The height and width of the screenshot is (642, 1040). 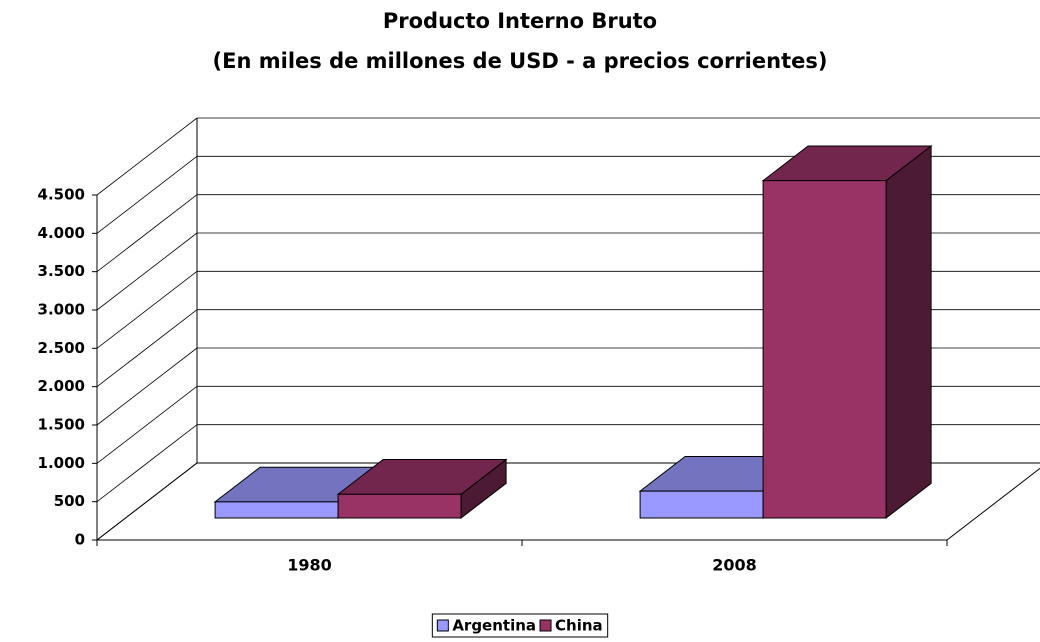 I want to click on legend-box, so click(x=520, y=625).